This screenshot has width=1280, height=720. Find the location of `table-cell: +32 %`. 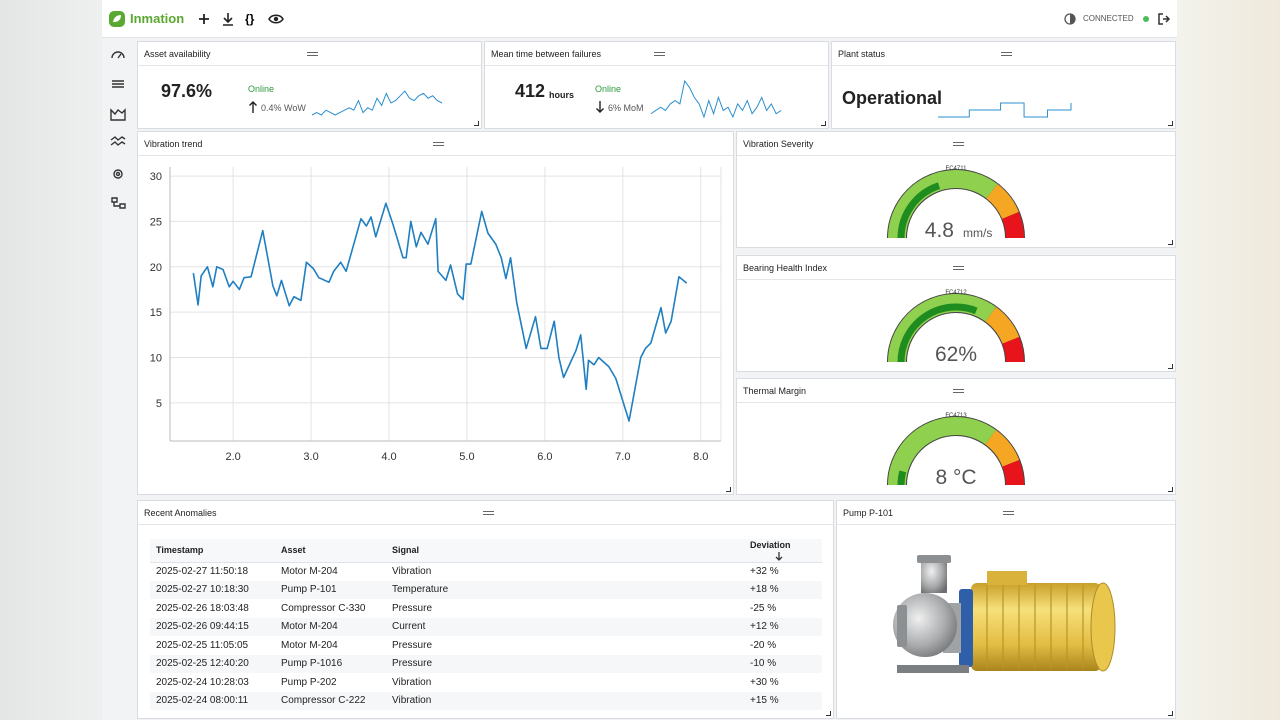

table-cell: +32 % is located at coordinates (764, 572).